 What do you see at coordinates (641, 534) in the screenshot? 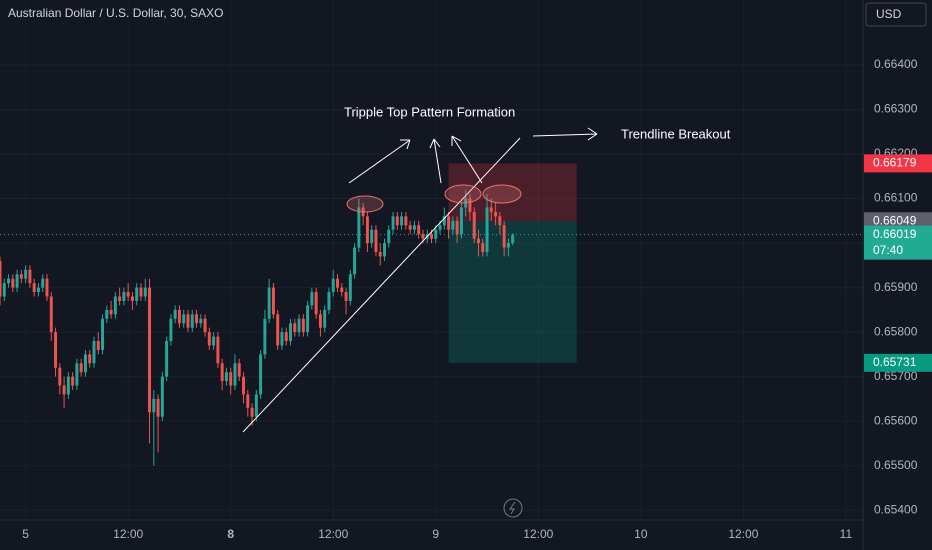
I see `x-tick-label: 10` at bounding box center [641, 534].